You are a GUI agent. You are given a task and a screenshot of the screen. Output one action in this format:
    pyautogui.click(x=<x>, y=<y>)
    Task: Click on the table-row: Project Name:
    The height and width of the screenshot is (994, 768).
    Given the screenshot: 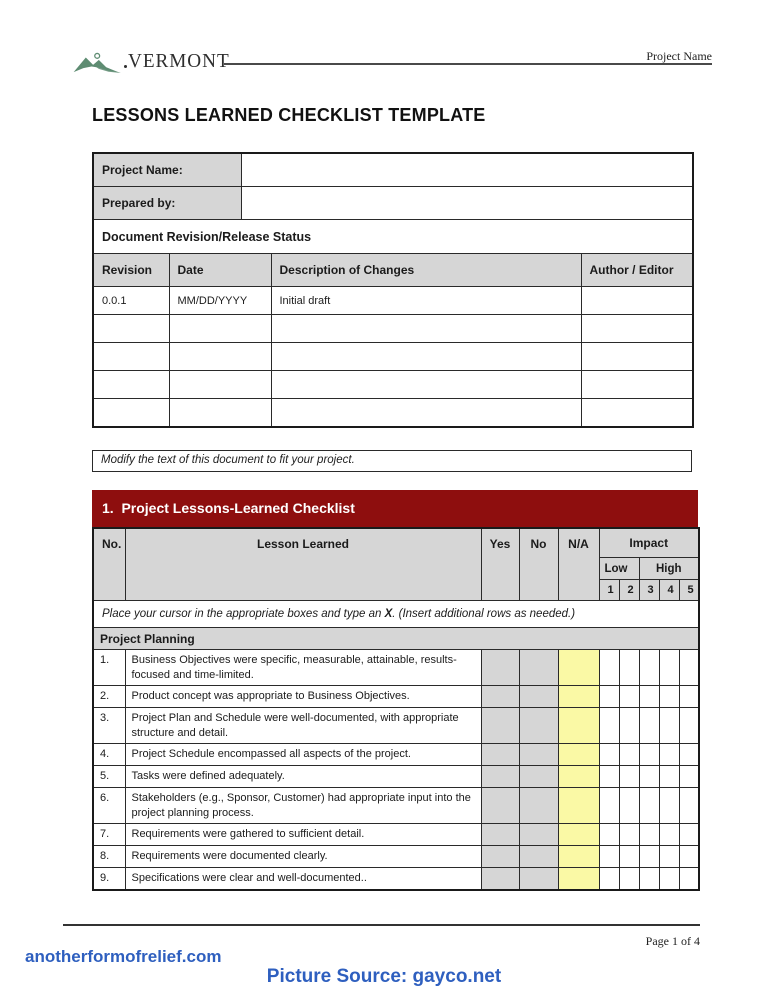 What is the action you would take?
    pyautogui.click(x=393, y=169)
    